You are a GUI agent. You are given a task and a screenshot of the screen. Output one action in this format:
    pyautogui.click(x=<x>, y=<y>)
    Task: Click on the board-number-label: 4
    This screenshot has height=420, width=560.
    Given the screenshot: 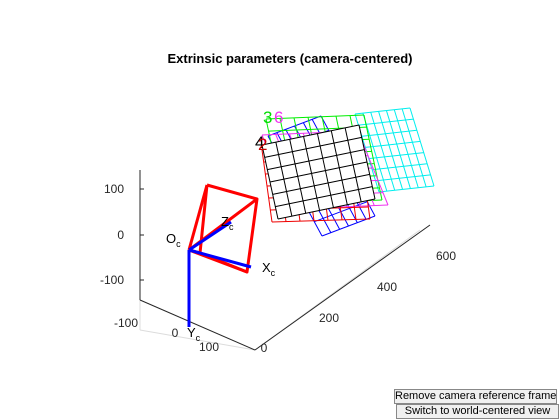 What is the action you would take?
    pyautogui.click(x=259, y=142)
    